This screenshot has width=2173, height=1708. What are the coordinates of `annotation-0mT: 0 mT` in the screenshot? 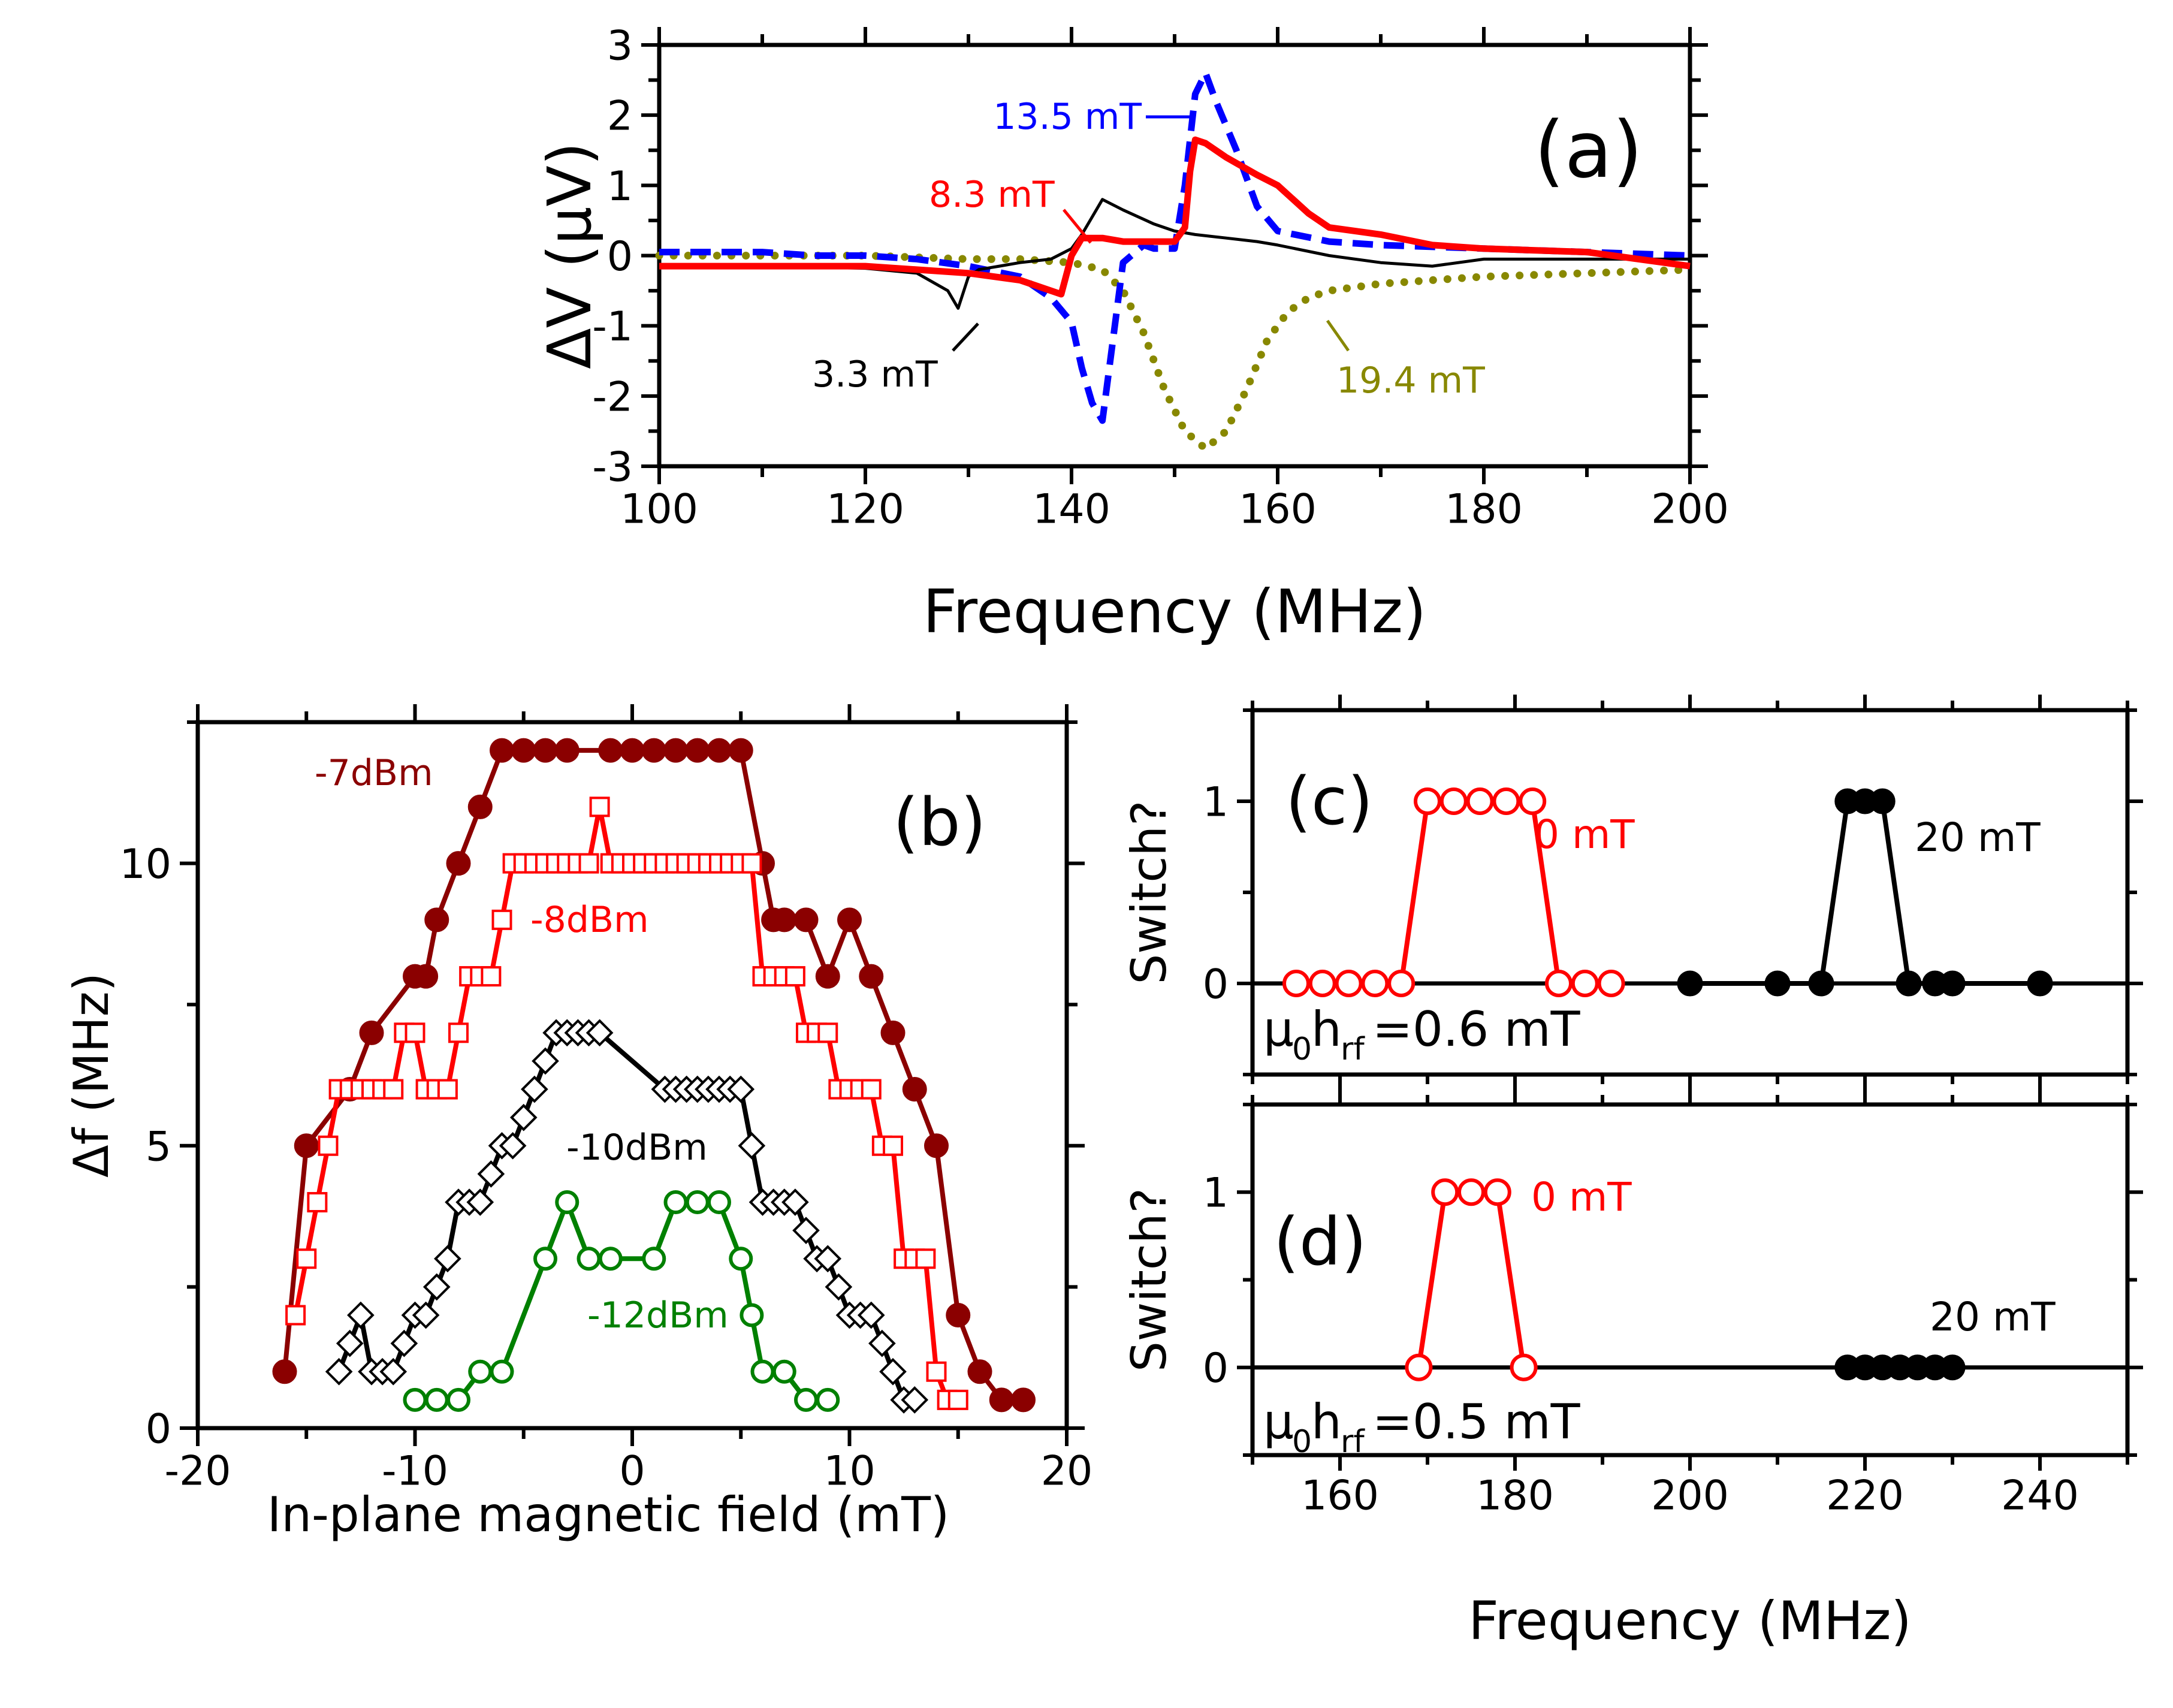 It's located at (1584, 834).